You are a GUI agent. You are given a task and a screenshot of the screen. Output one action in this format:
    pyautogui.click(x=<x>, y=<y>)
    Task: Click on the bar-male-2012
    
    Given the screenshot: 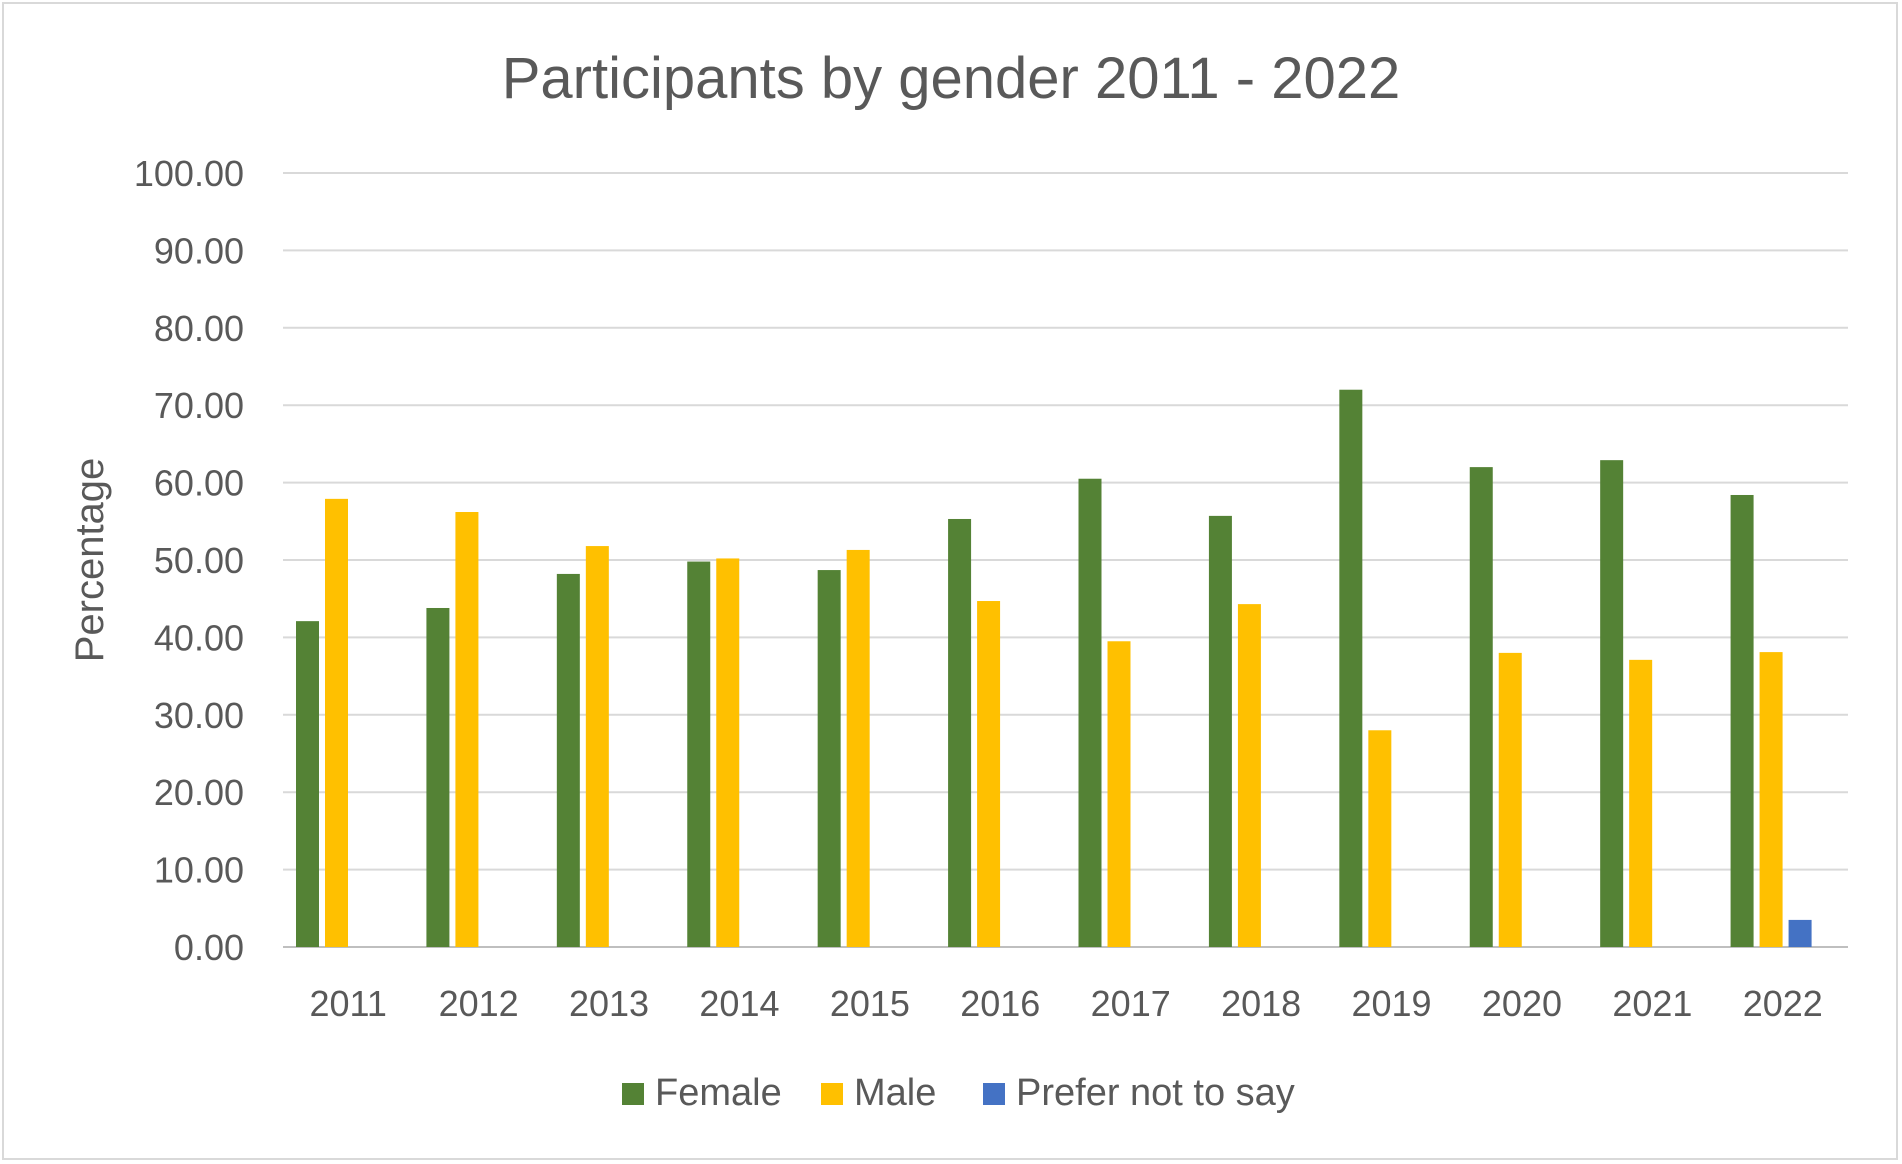 What is the action you would take?
    pyautogui.click(x=467, y=729)
    